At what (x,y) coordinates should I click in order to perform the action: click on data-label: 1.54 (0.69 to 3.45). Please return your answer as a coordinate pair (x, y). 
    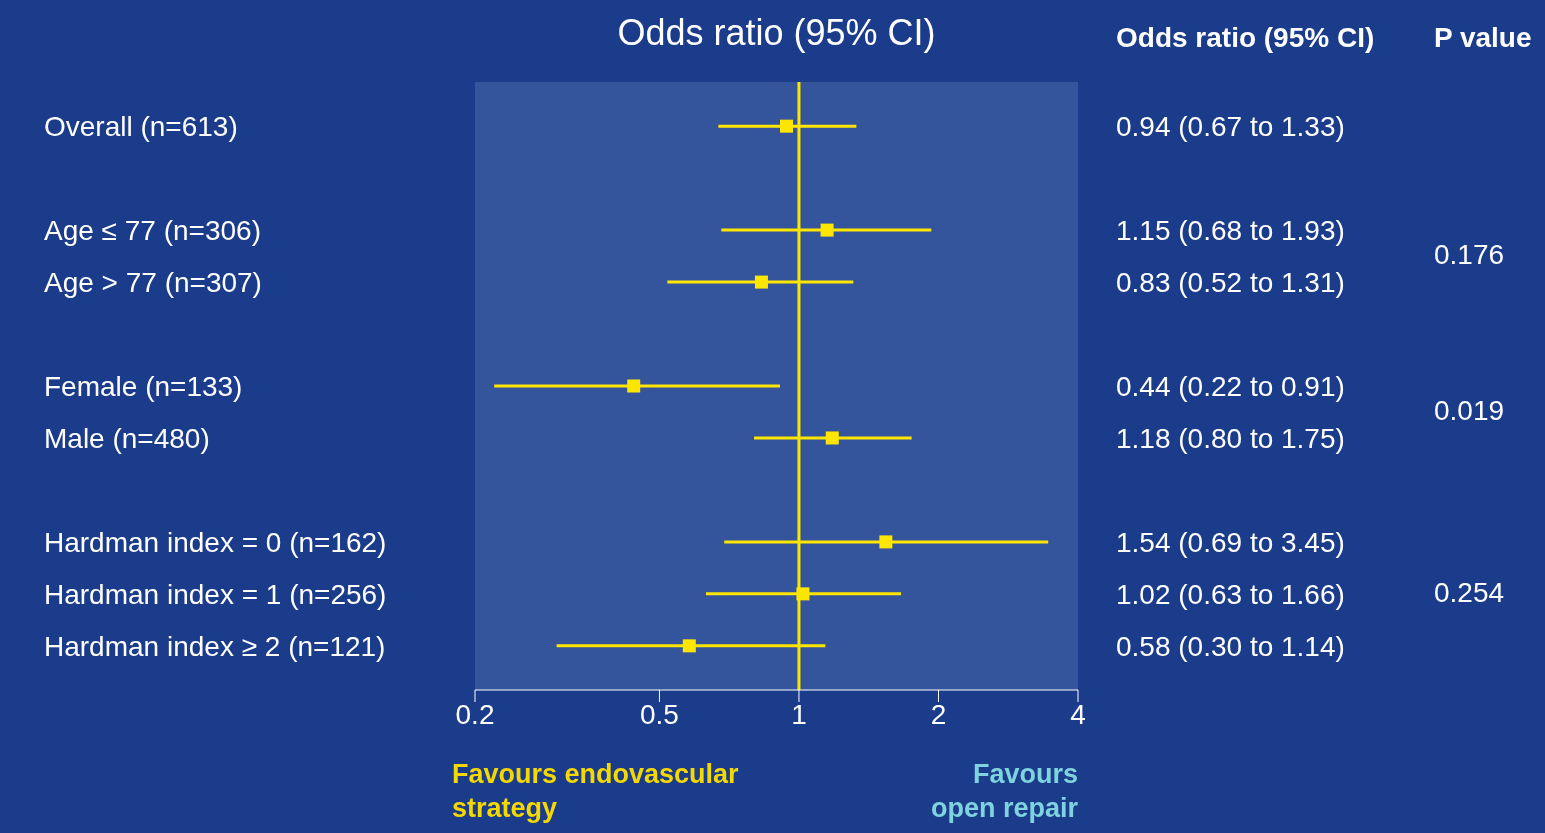
    Looking at the image, I should click on (1230, 542).